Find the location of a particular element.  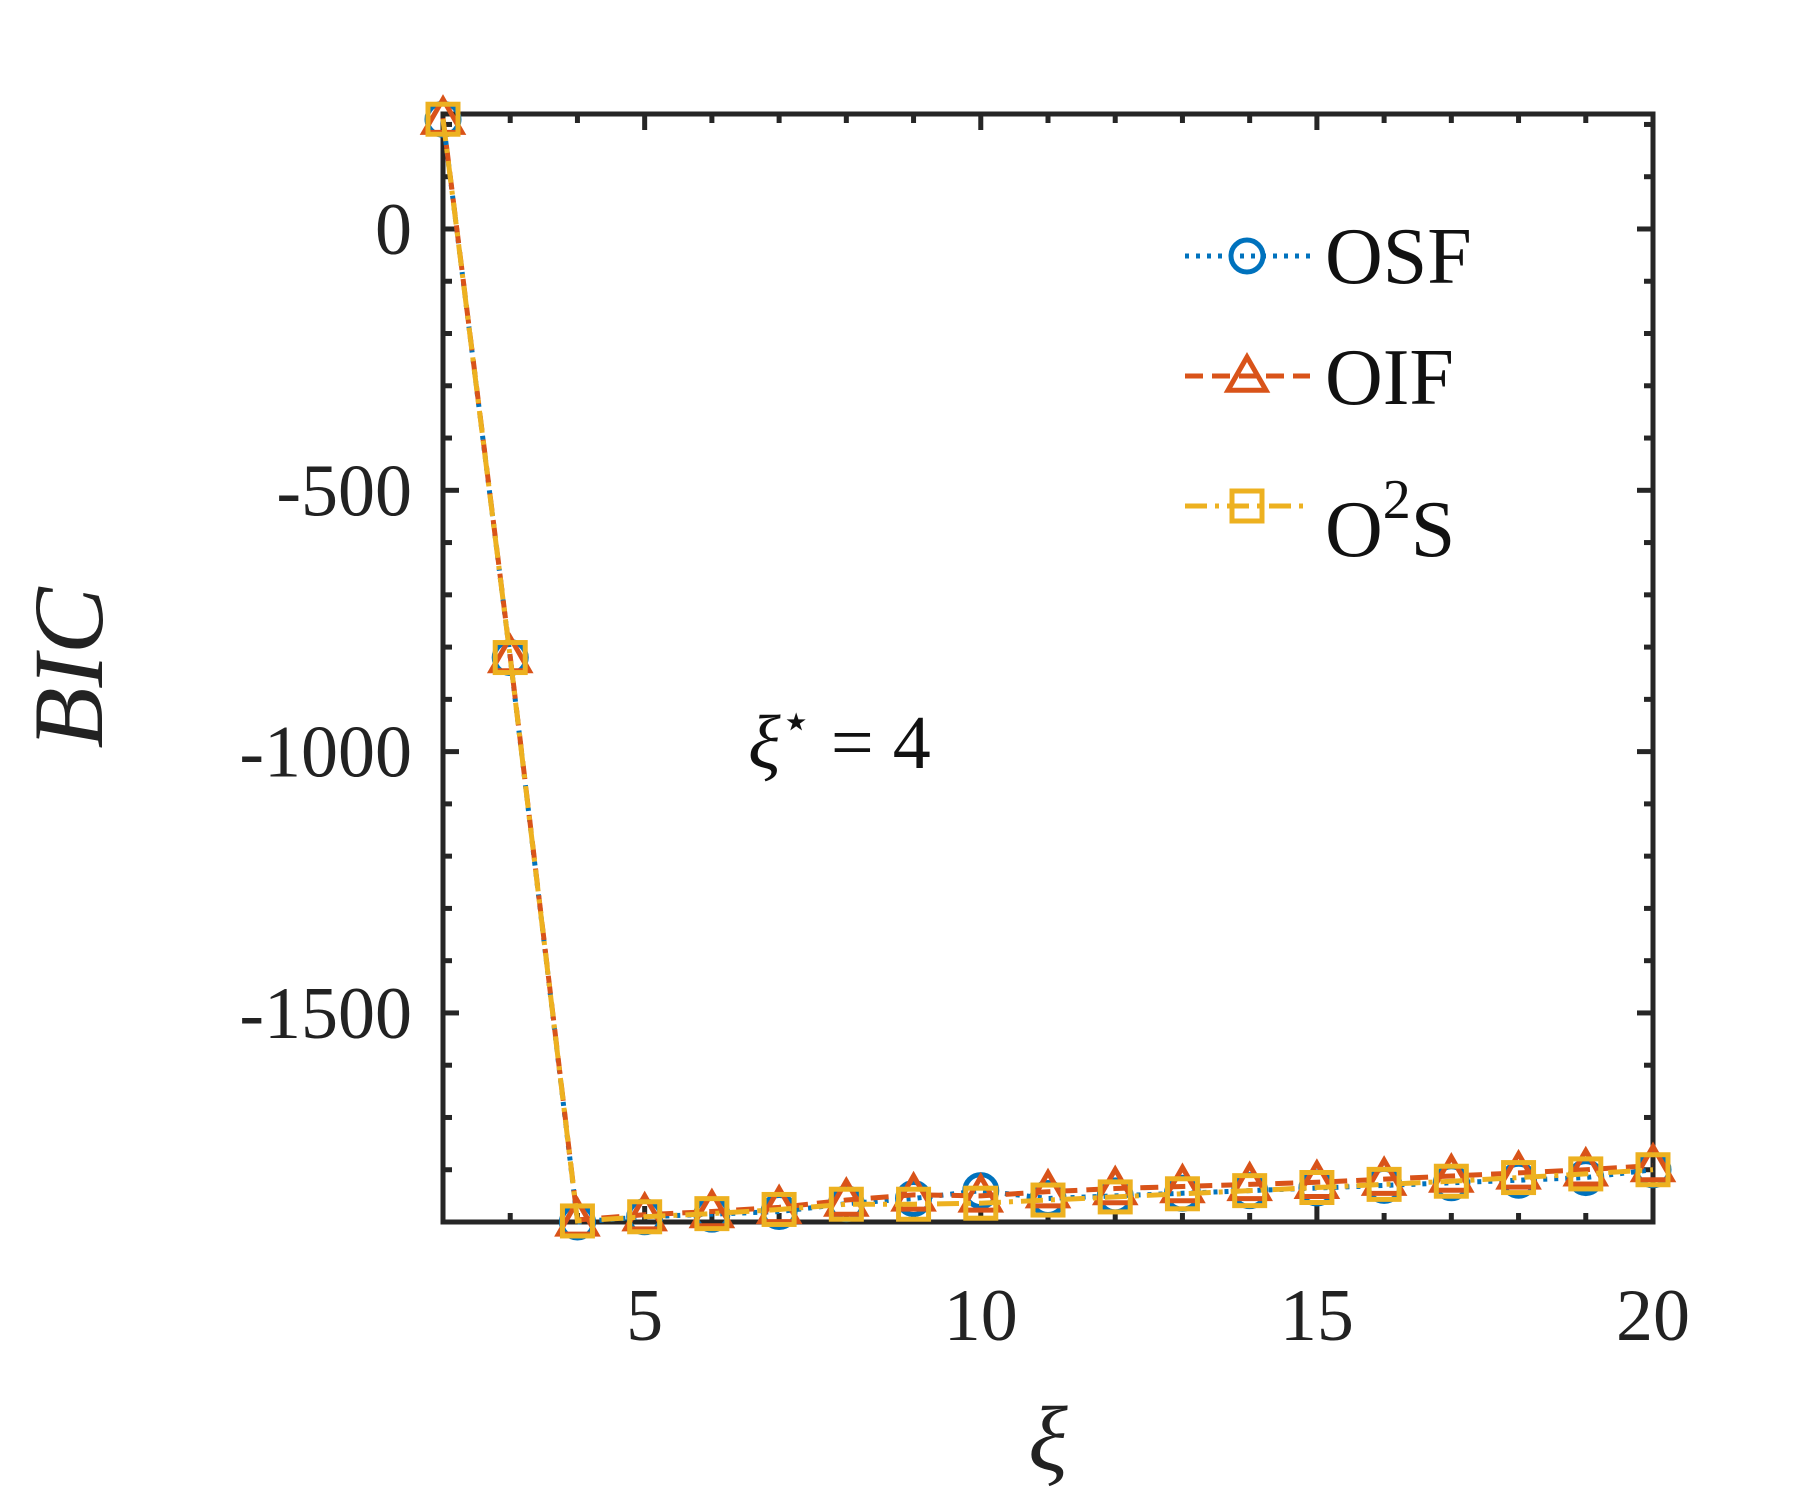

optimal-xi-annotation: ξ⋆ = 4 is located at coordinates (839, 739).